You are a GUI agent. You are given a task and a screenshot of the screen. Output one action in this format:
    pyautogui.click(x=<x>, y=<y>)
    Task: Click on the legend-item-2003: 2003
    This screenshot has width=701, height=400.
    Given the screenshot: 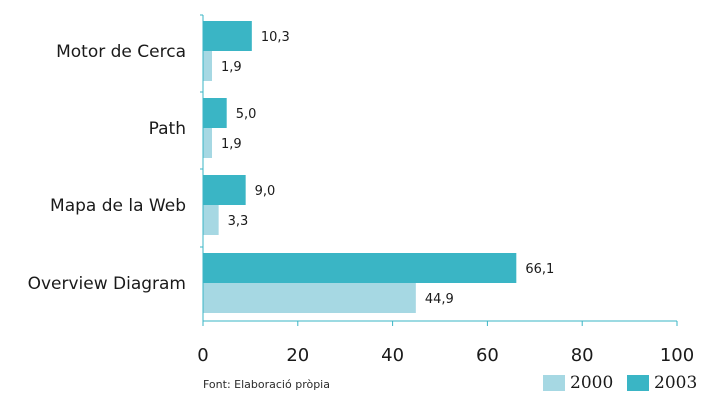 What is the action you would take?
    pyautogui.click(x=662, y=383)
    